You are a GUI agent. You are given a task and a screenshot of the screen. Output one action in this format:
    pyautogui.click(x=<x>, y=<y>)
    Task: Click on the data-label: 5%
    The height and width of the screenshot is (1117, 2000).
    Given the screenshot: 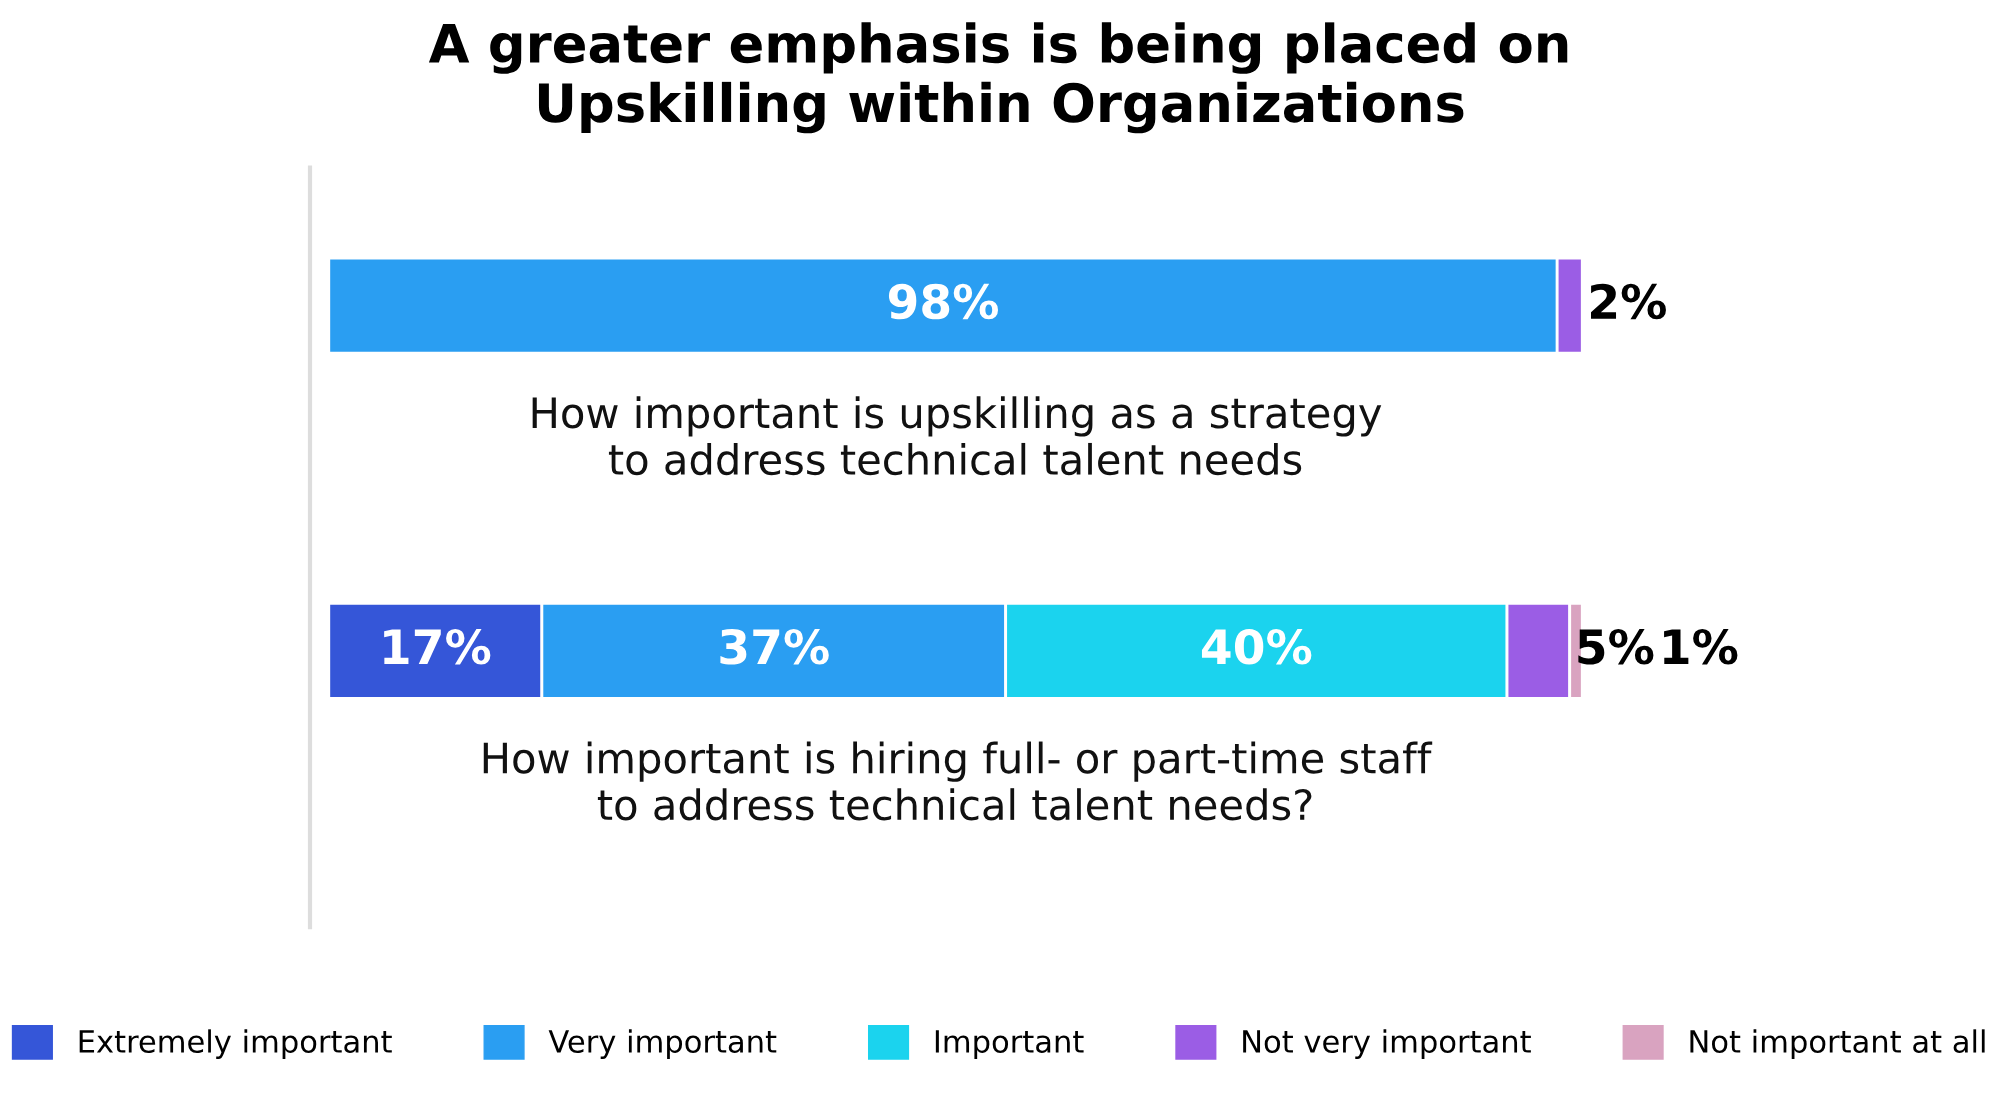 What is the action you would take?
    pyautogui.click(x=1616, y=646)
    